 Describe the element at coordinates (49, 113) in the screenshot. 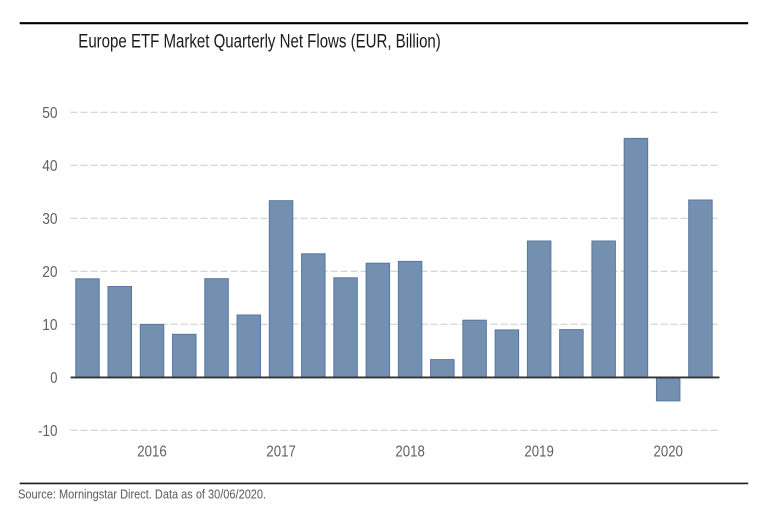

I see `svg-text: 50` at that location.